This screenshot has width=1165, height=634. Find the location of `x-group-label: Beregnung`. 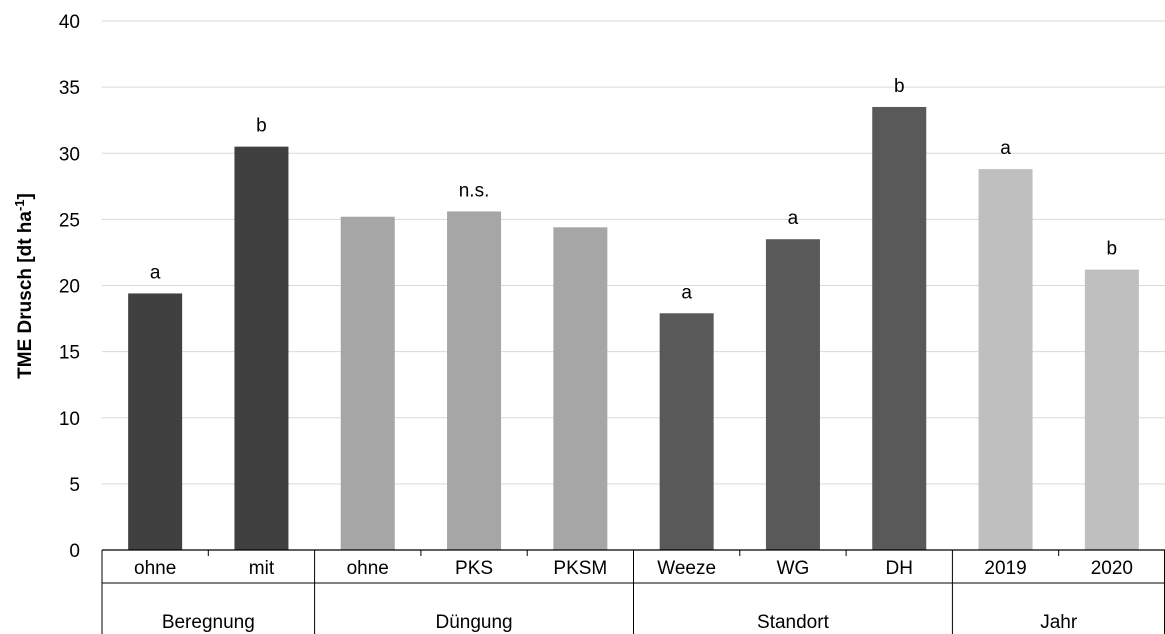

x-group-label: Beregnung is located at coordinates (208, 622).